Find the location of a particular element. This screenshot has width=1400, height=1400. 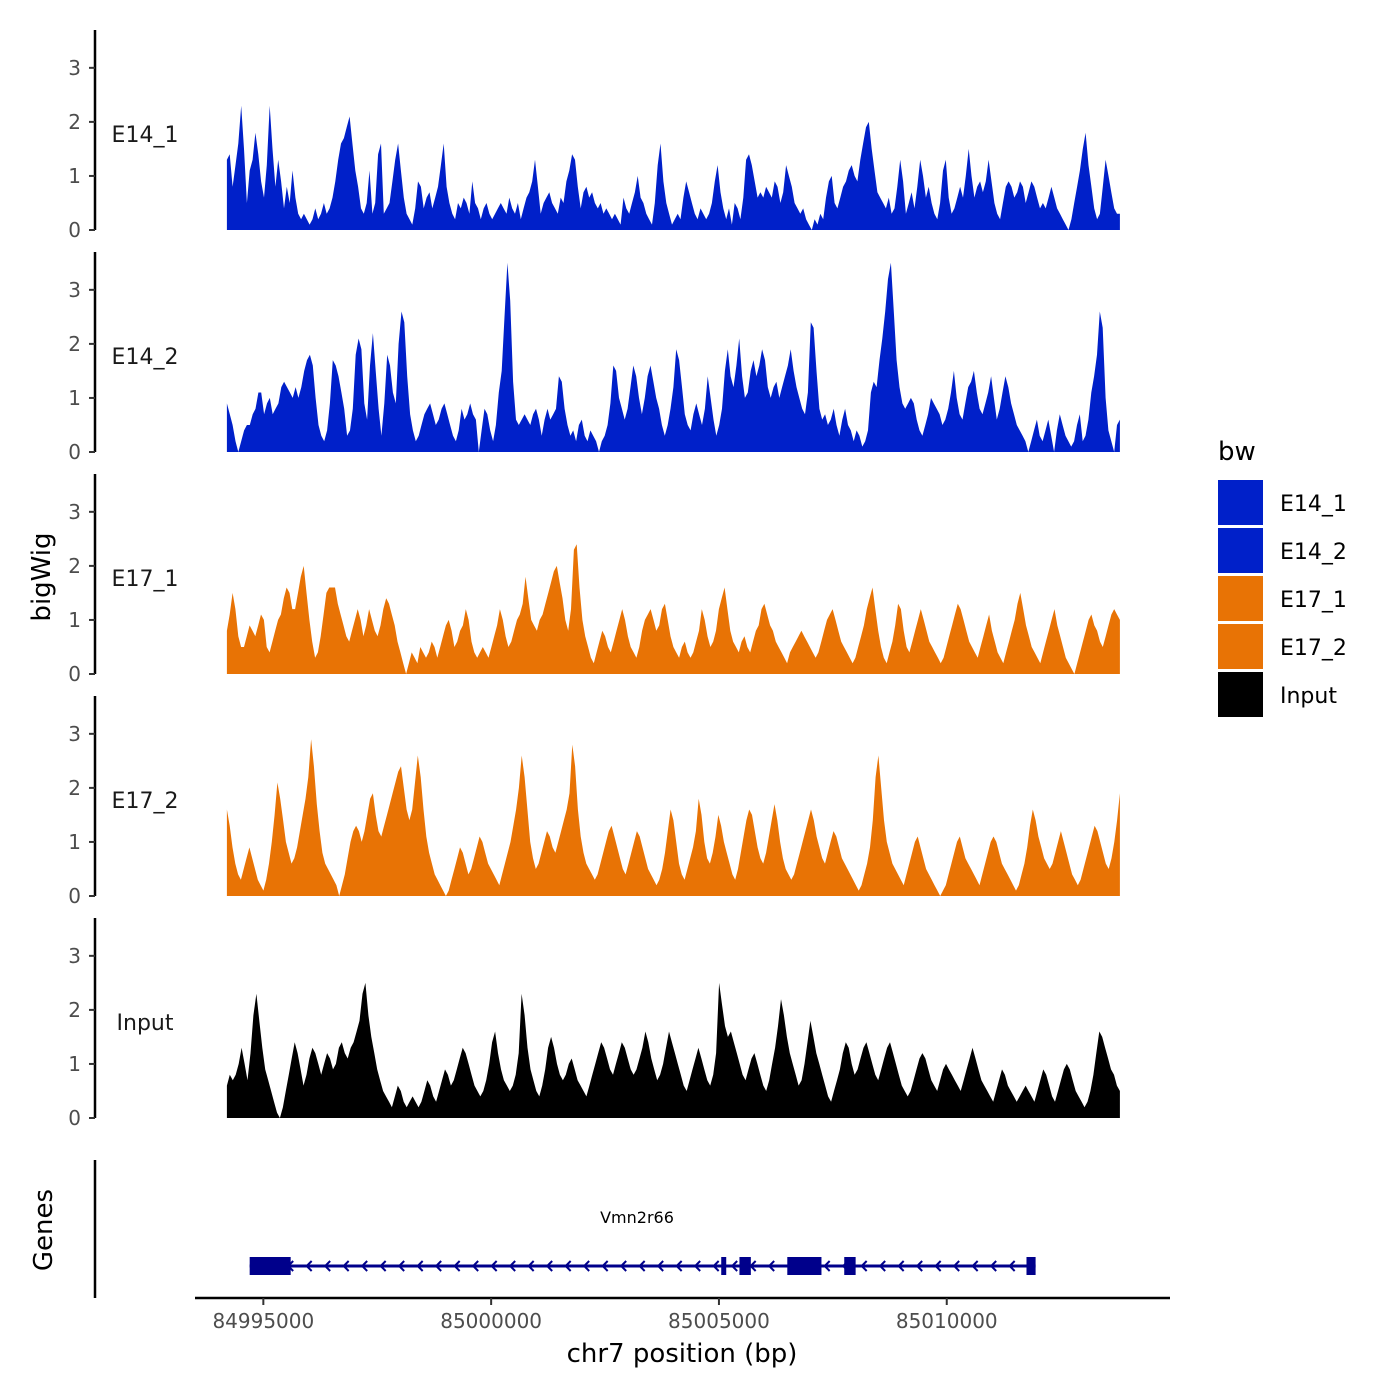

x-tick-label: 85010000 is located at coordinates (947, 1321).